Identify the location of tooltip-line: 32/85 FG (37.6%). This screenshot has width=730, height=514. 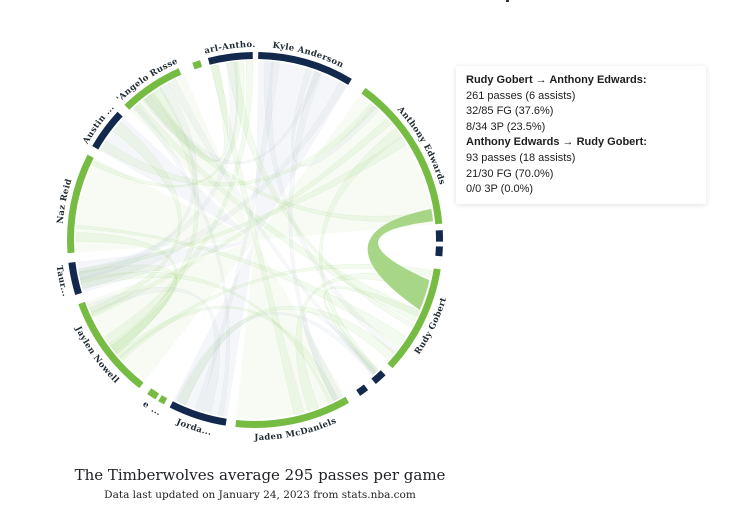
(510, 111).